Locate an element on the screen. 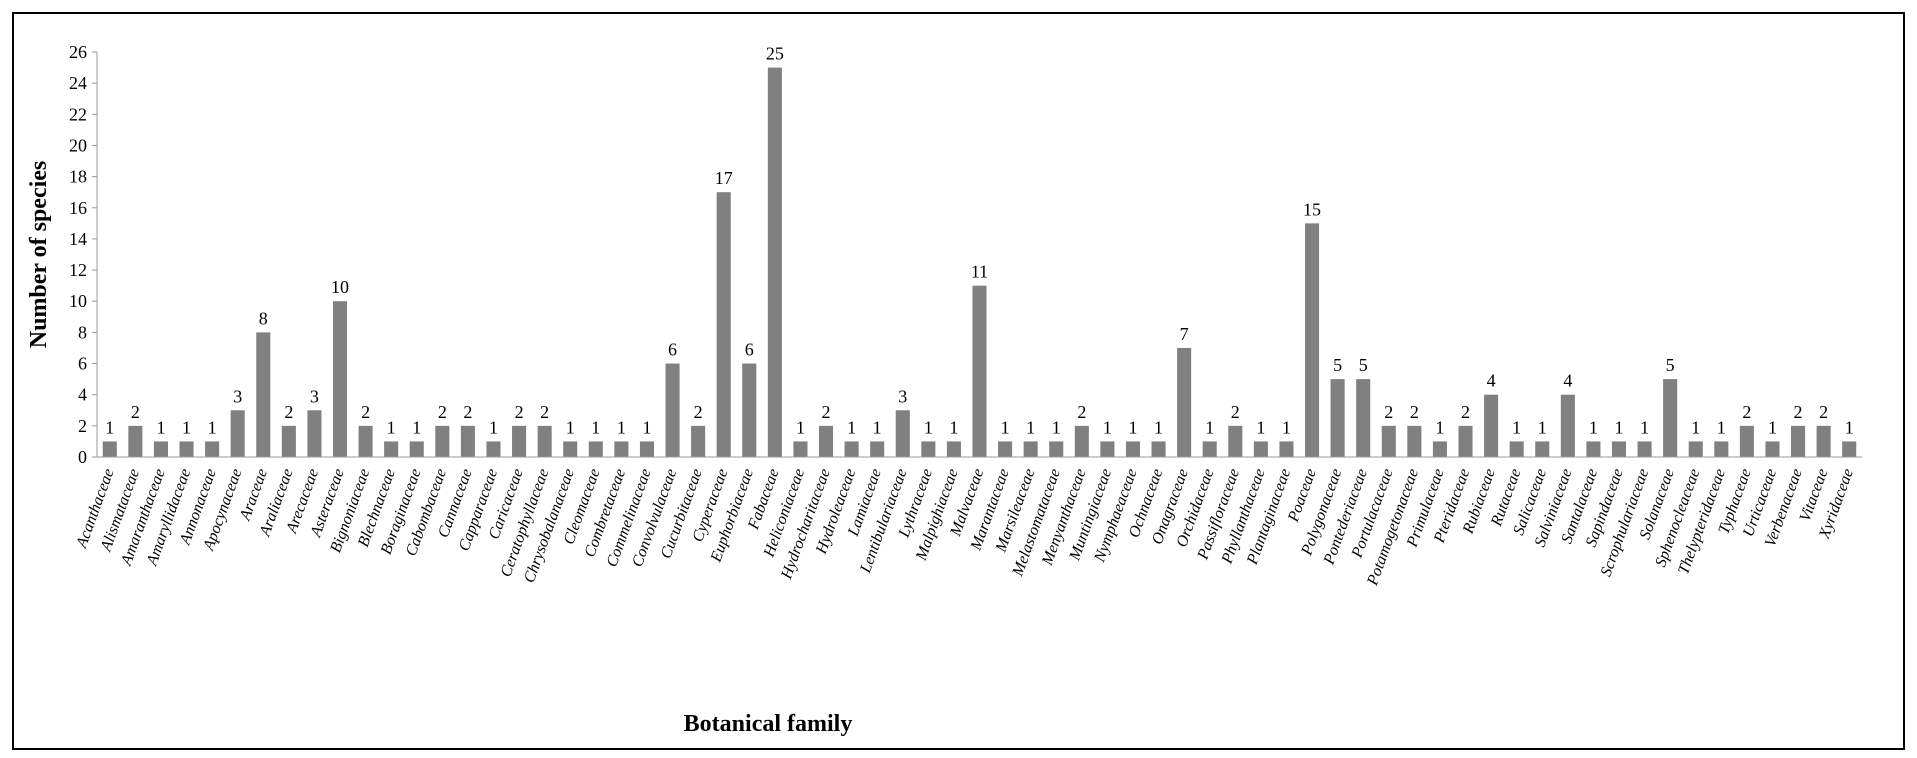 This screenshot has width=1917, height=758. x-axis-title: Botanical family is located at coordinates (768, 724).